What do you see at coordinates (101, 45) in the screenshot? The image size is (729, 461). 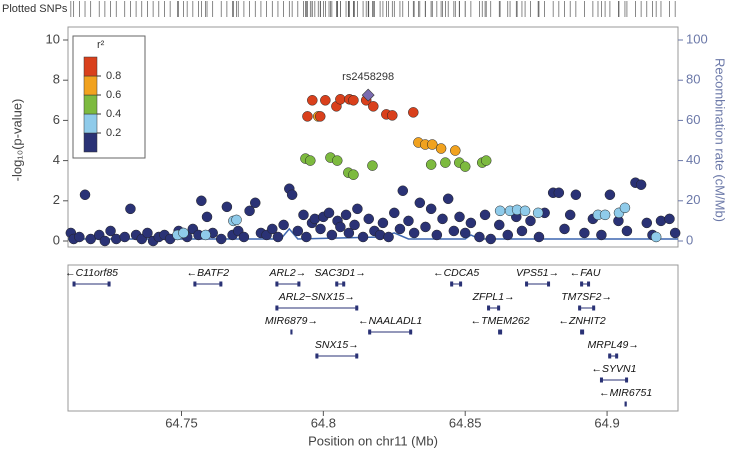 I see `legend-title: r²` at bounding box center [101, 45].